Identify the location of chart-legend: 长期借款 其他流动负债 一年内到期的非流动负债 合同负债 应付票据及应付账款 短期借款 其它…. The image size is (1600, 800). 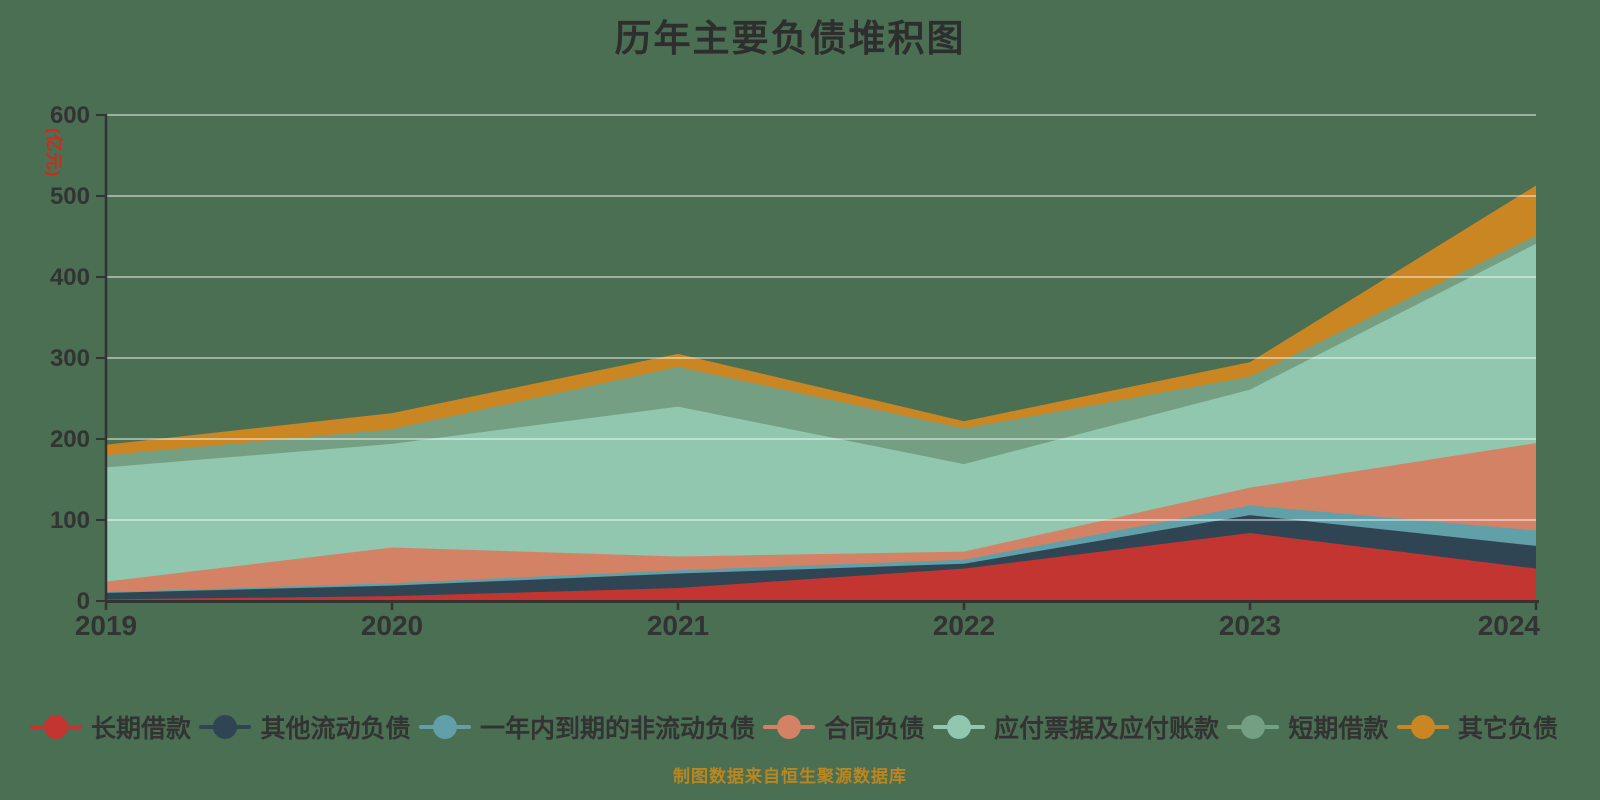
(794, 727).